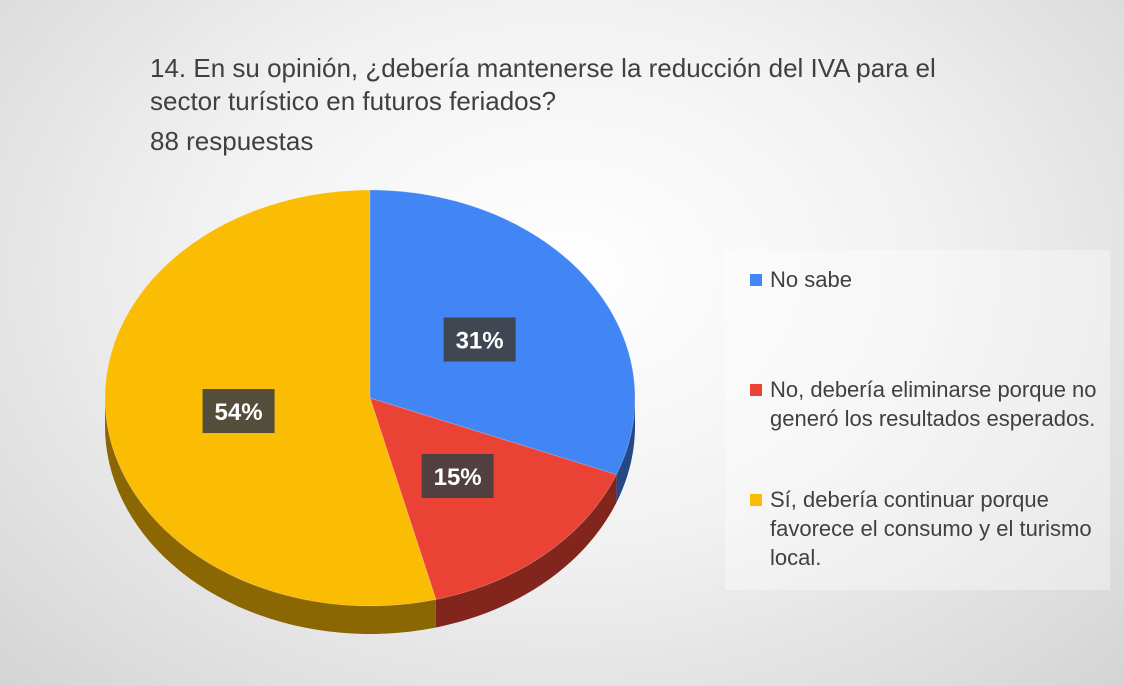  What do you see at coordinates (811, 279) in the screenshot?
I see `legend-label: No sabe` at bounding box center [811, 279].